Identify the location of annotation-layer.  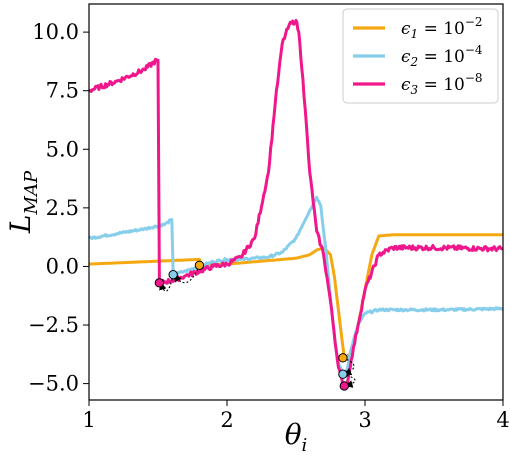
(257, 326).